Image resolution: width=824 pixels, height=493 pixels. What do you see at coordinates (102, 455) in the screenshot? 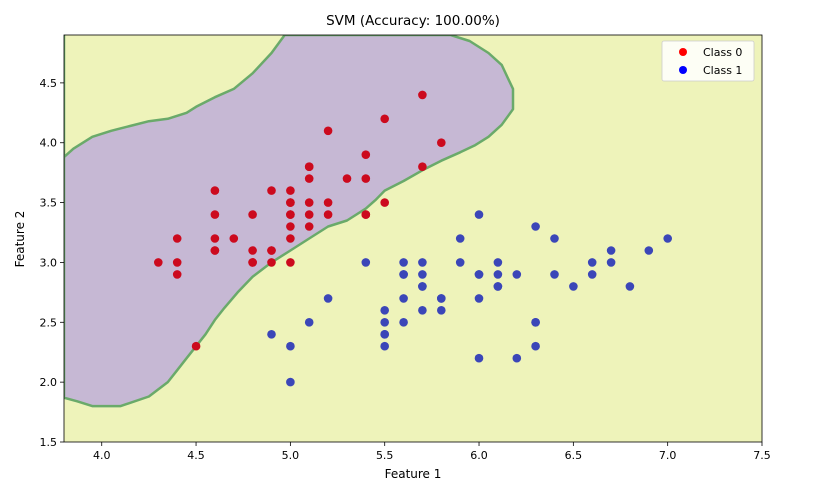
I see `x-tick-label: 4.0` at bounding box center [102, 455].